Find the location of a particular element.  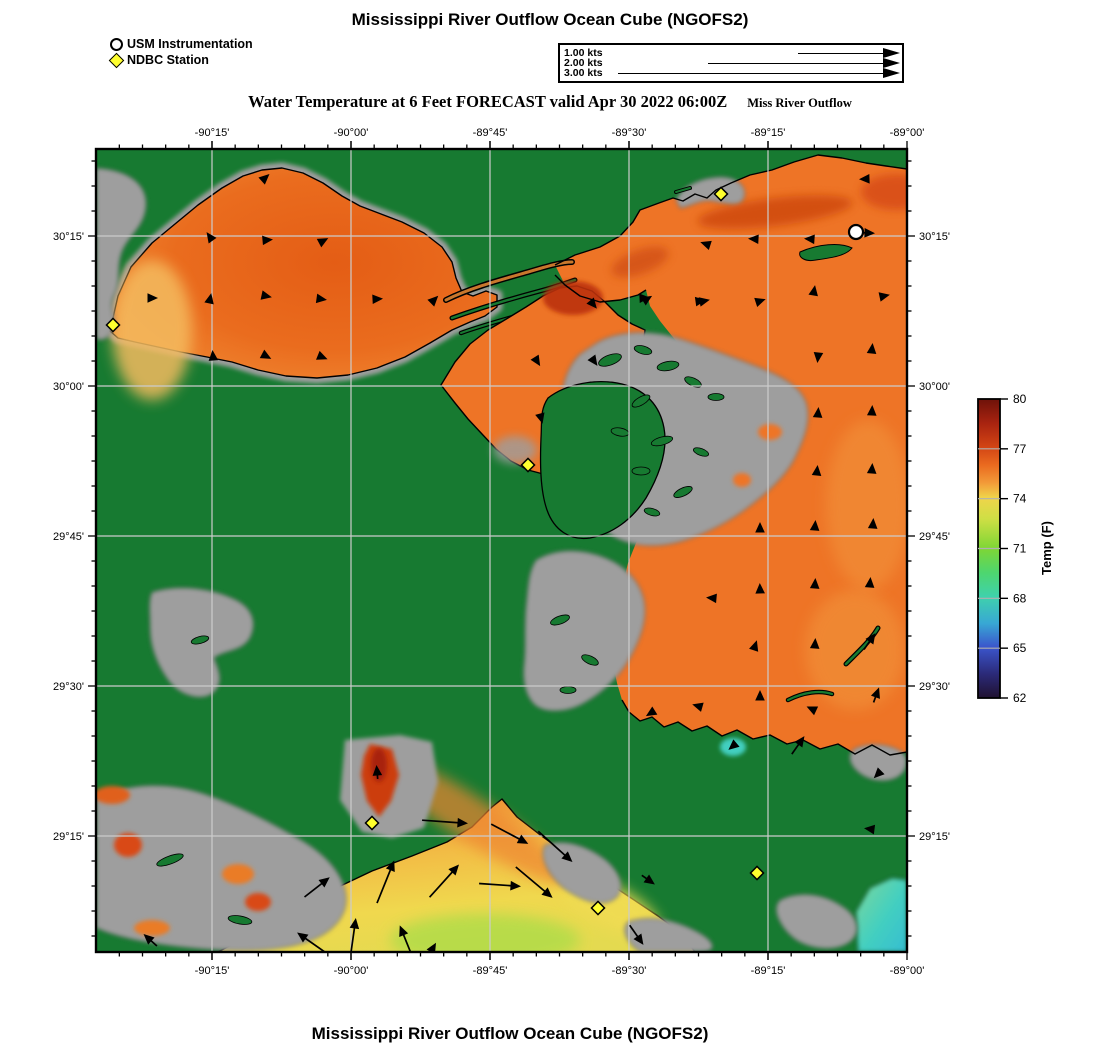

y-axis-label-right: 29°45' is located at coordinates (934, 537).